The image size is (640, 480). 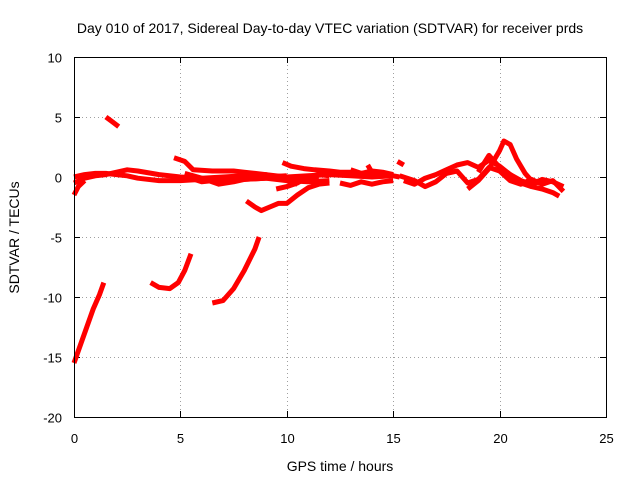 What do you see at coordinates (58, 178) in the screenshot?
I see `y-tick-label: 0` at bounding box center [58, 178].